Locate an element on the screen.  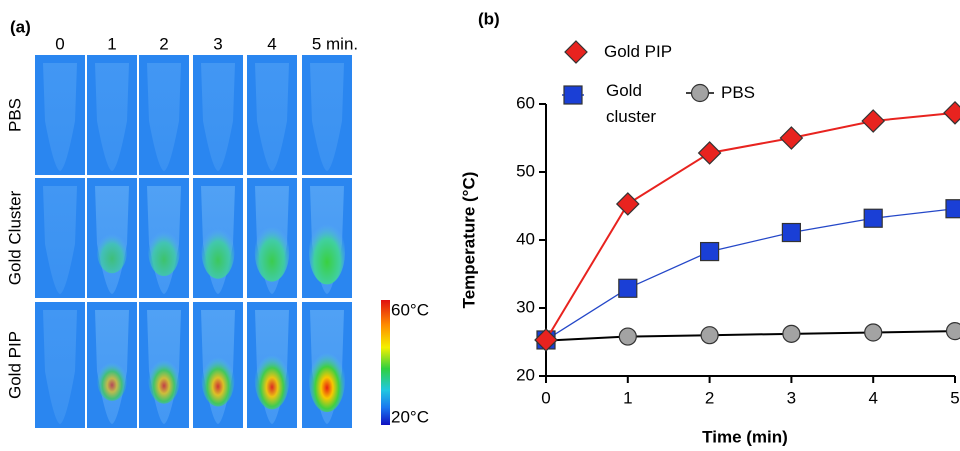
colorbar is located at coordinates (385, 362).